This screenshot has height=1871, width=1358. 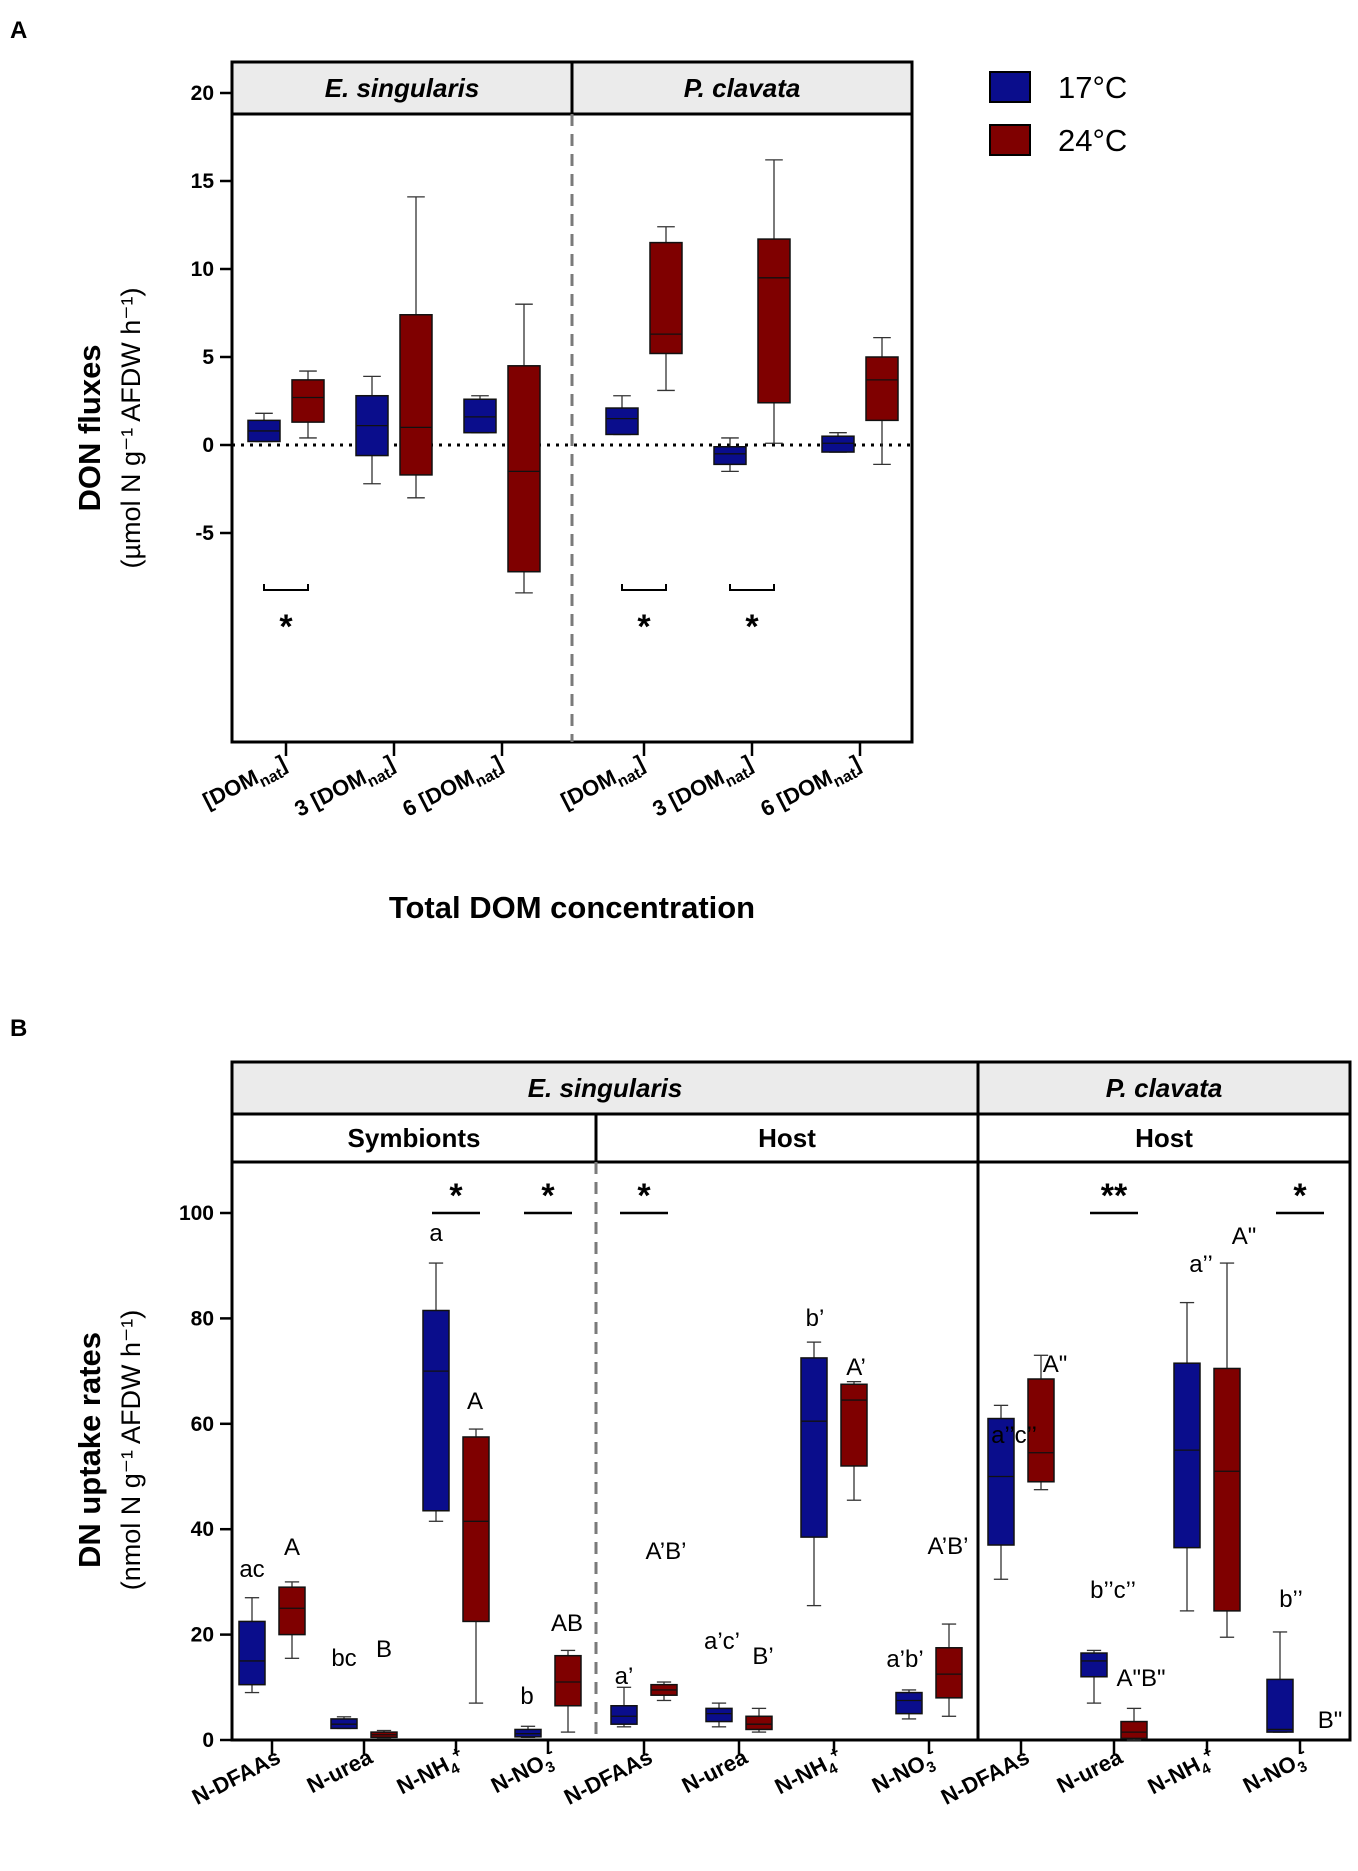 I want to click on significance-b: * * * ** *, so click(x=878, y=1196).